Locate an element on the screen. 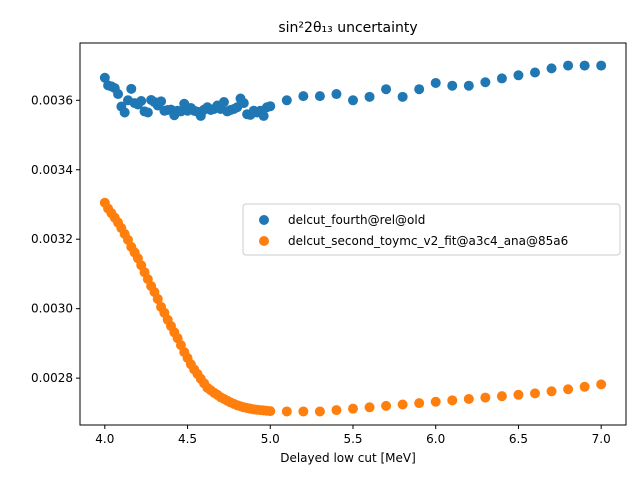 The height and width of the screenshot is (480, 640). x-tick-label: 7.0 is located at coordinates (601, 439).